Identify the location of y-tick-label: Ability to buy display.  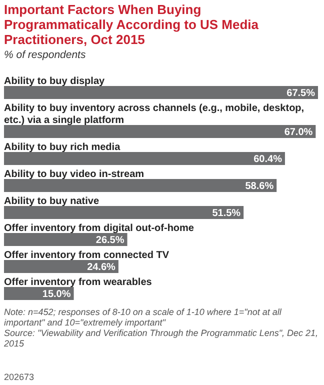
(55, 81).